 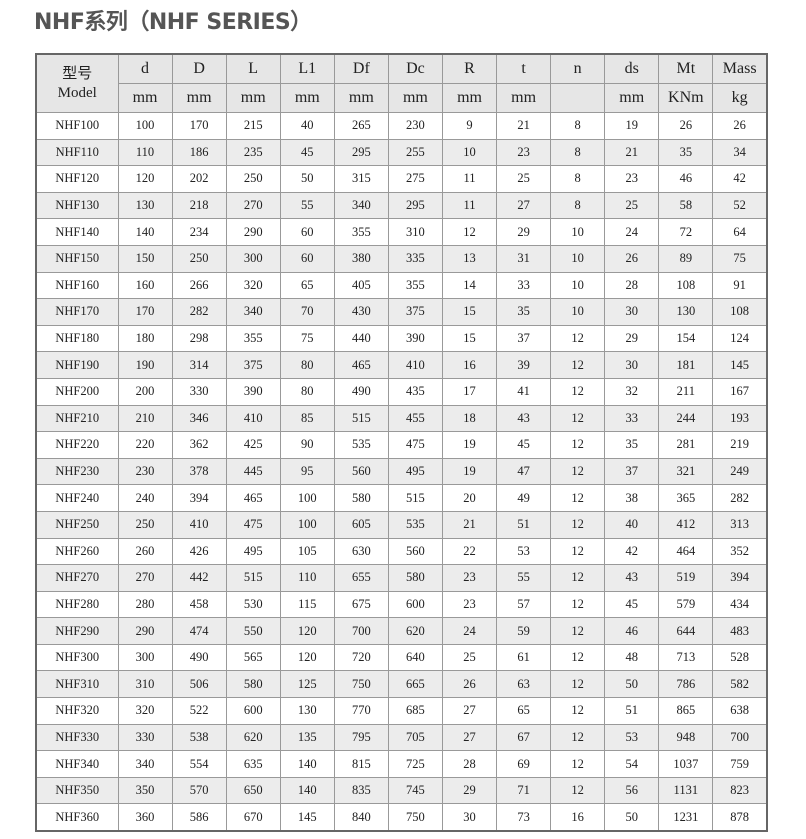 What do you see at coordinates (77, 604) in the screenshot?
I see `model-cell: NHF280` at bounding box center [77, 604].